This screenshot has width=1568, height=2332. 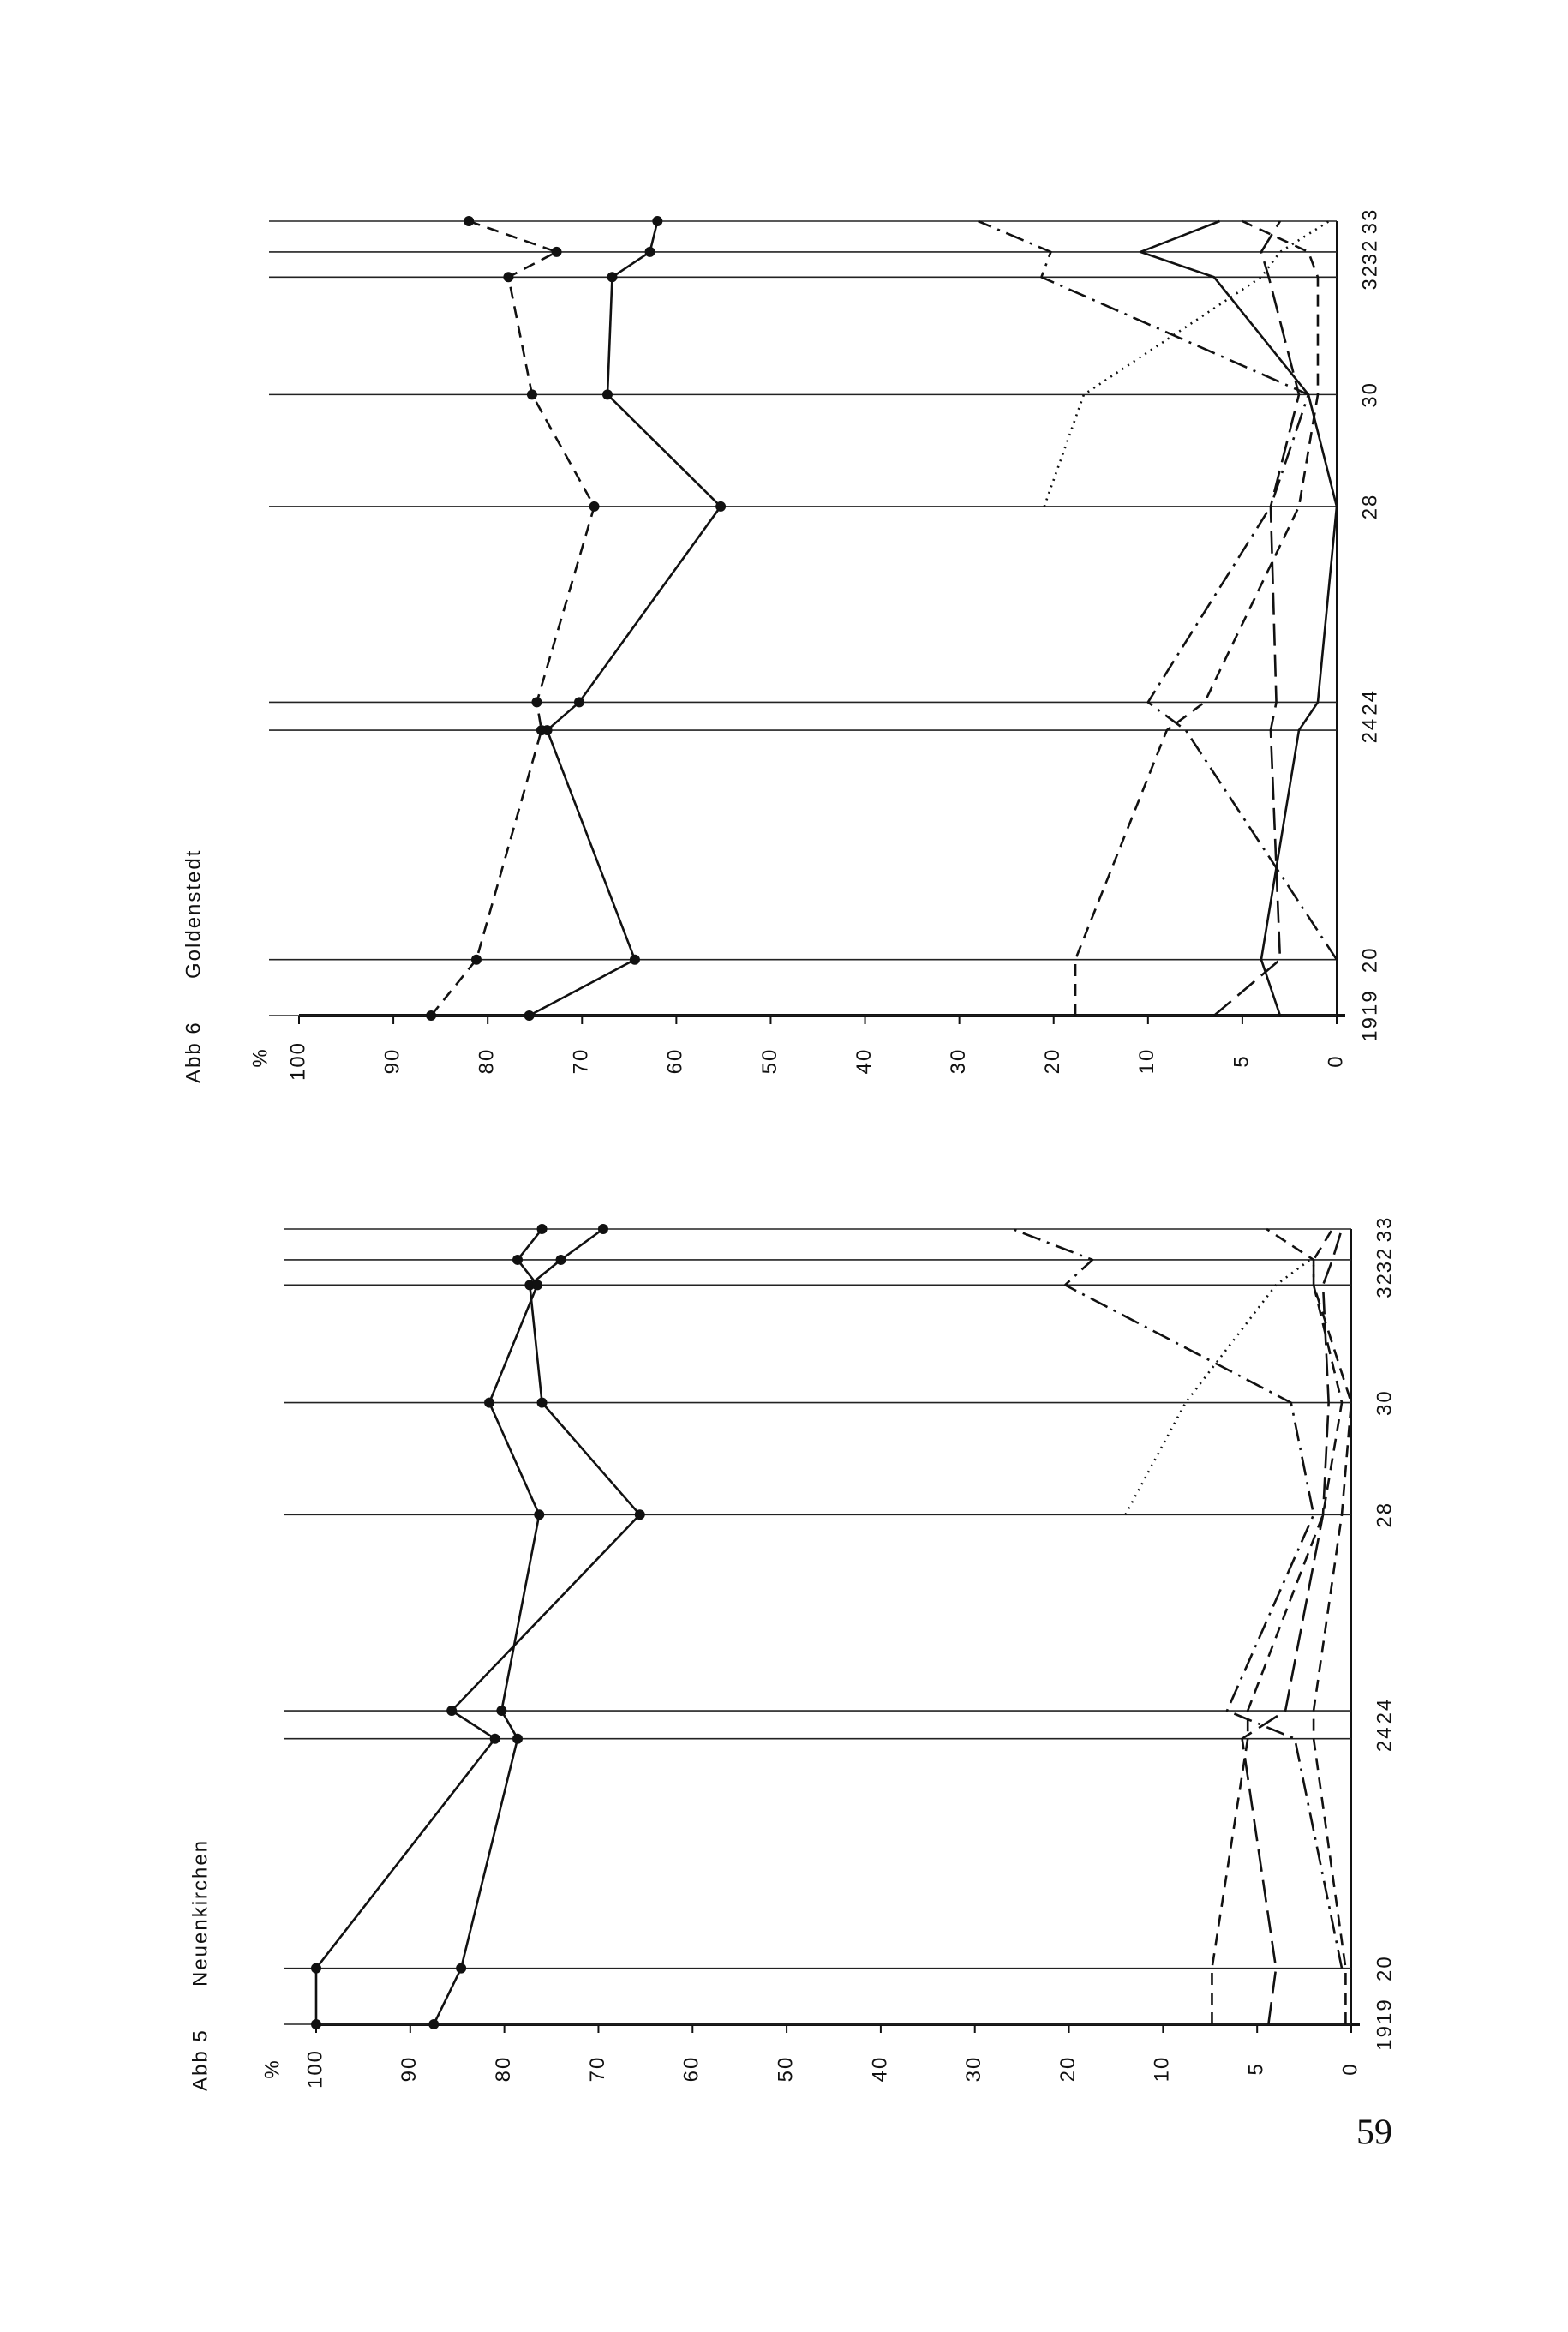 What do you see at coordinates (193, 1052) in the screenshot?
I see `figure-label: Abb 6` at bounding box center [193, 1052].